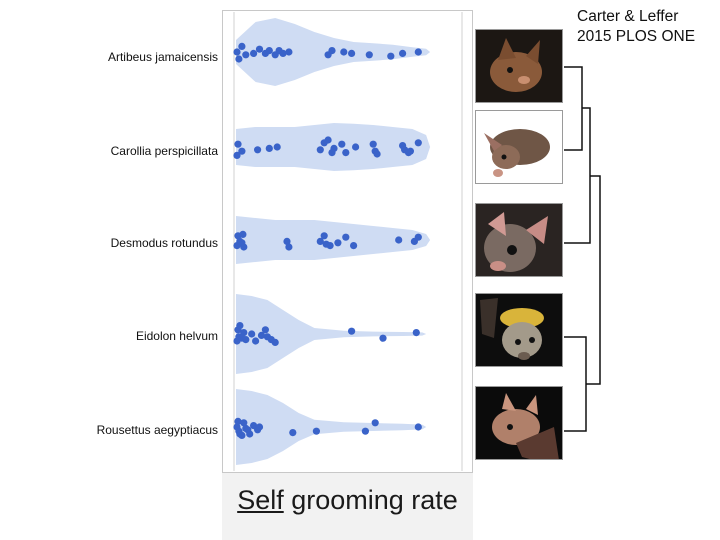 The width and height of the screenshot is (720, 540). What do you see at coordinates (575, 384) in the screenshot?
I see `dendrogram-branch-eidolon-rousettus` at bounding box center [575, 384].